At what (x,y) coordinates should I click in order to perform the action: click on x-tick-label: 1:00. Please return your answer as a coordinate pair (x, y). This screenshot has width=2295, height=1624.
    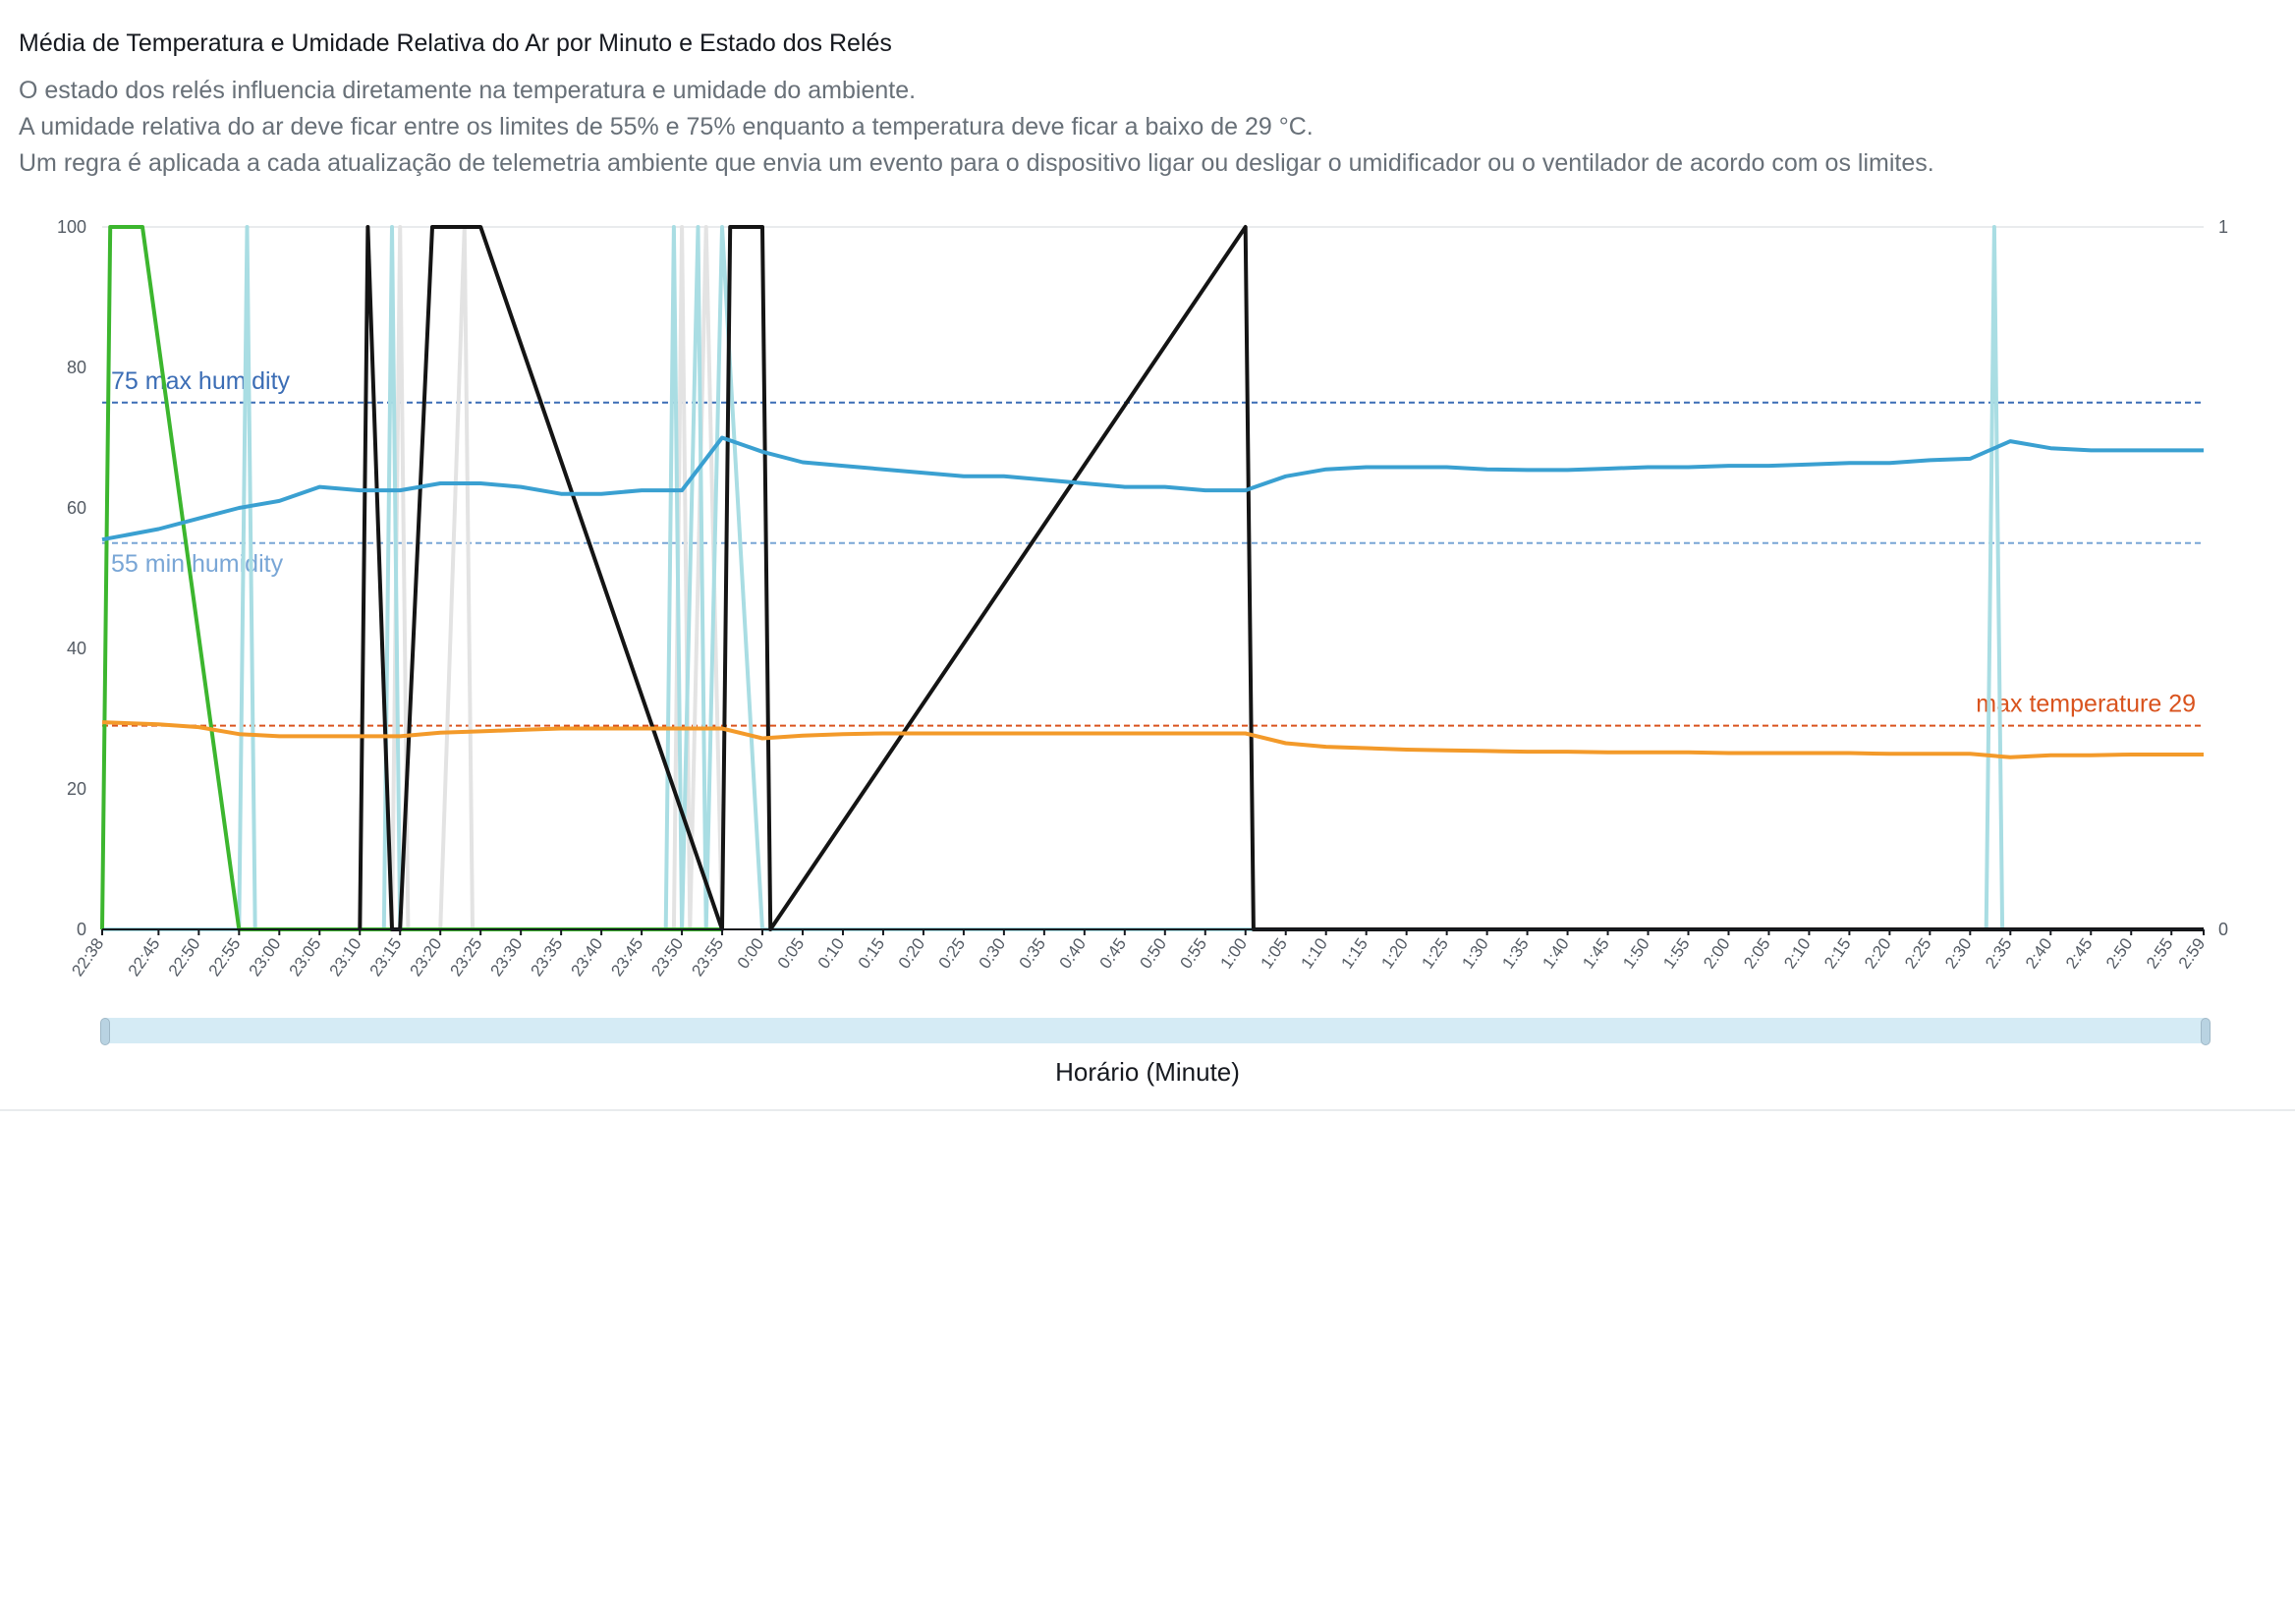
    Looking at the image, I should click on (1233, 953).